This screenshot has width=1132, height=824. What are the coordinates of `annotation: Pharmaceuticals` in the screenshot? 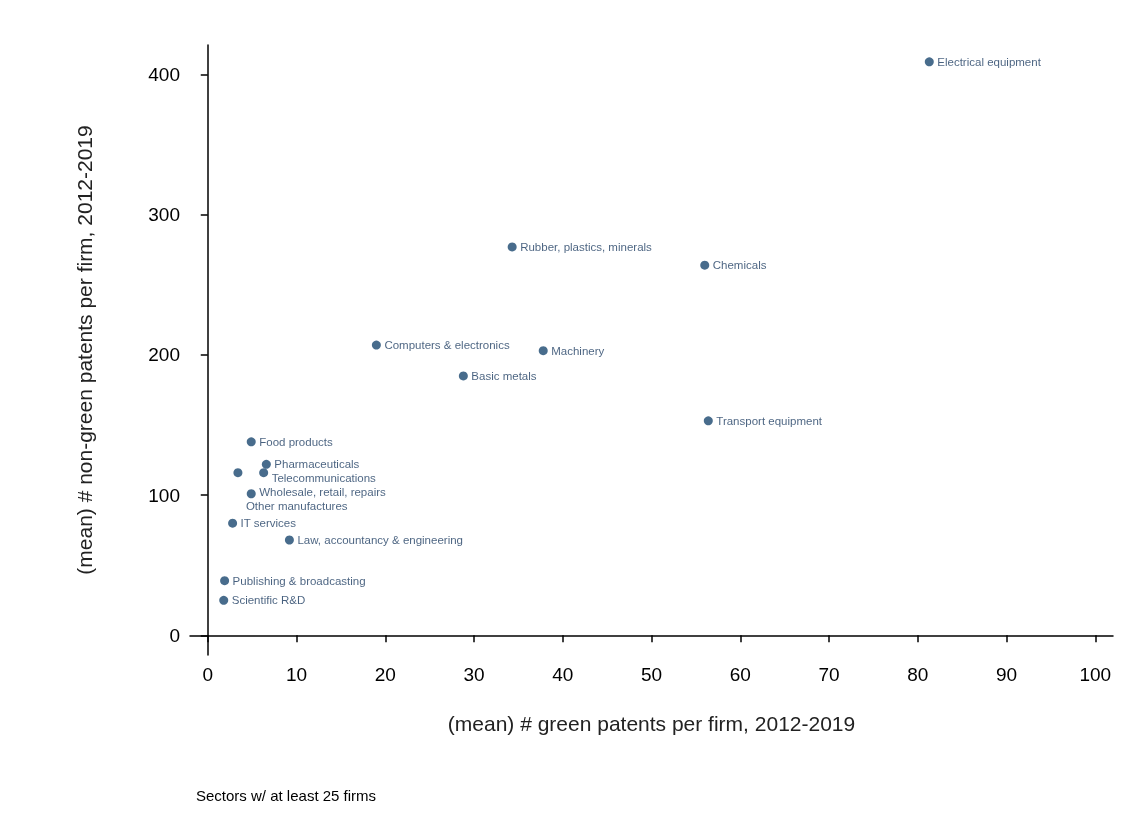 It's located at (317, 464).